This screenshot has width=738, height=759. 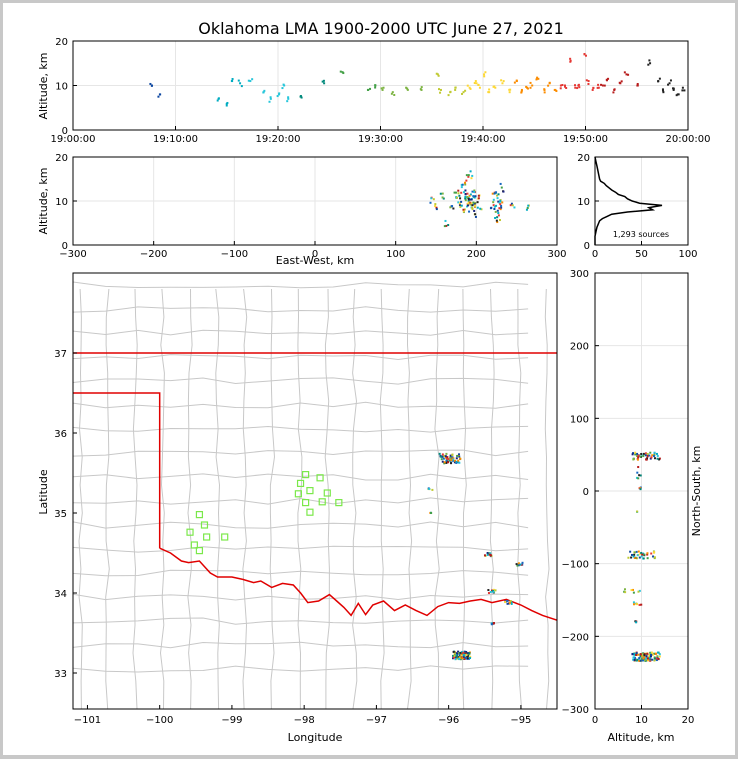 What do you see at coordinates (72, 254) in the screenshot?
I see `x-tick-label: −300` at bounding box center [72, 254].